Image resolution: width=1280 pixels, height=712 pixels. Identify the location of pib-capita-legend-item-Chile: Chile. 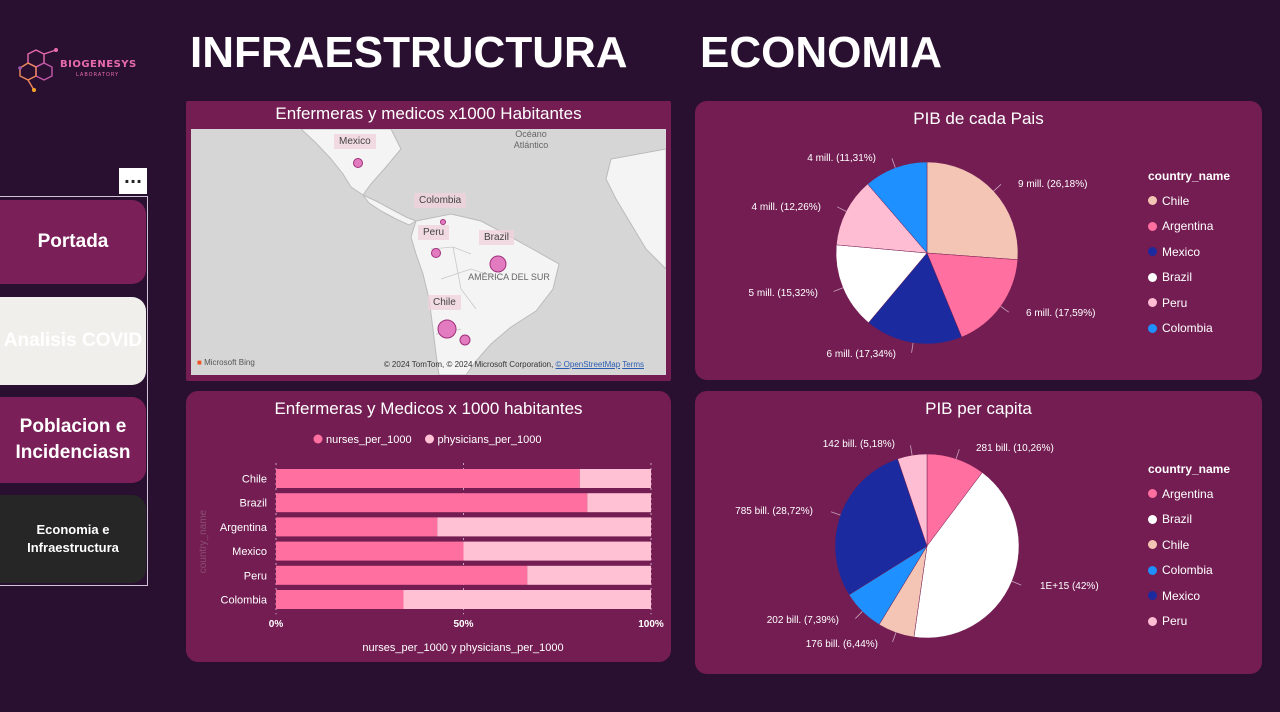
(1189, 545).